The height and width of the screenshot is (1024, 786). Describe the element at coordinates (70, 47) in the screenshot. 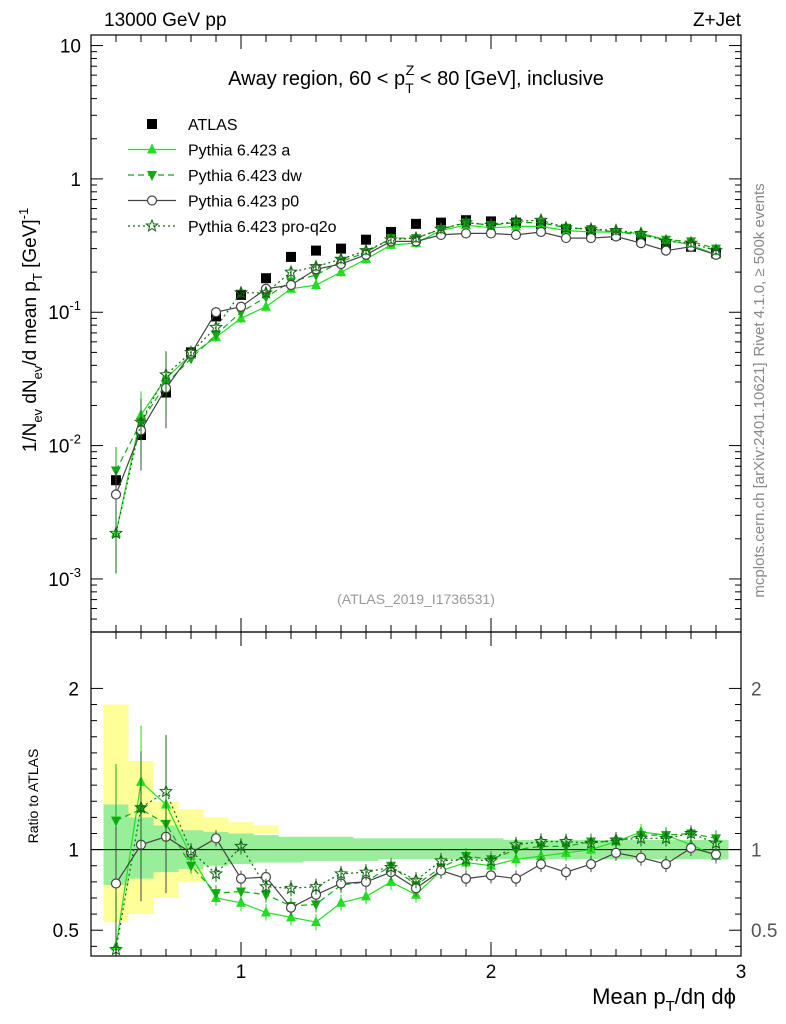

I see `y-tick-label: 10` at that location.